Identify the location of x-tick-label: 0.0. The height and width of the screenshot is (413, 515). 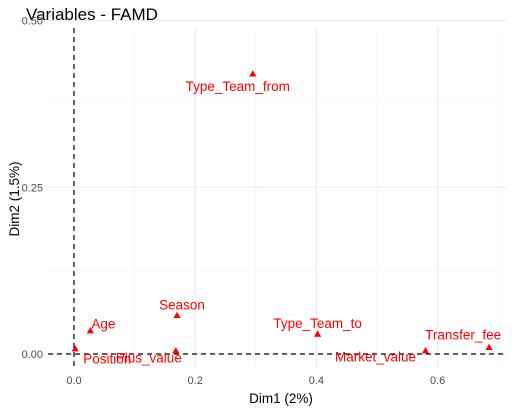
(73, 381).